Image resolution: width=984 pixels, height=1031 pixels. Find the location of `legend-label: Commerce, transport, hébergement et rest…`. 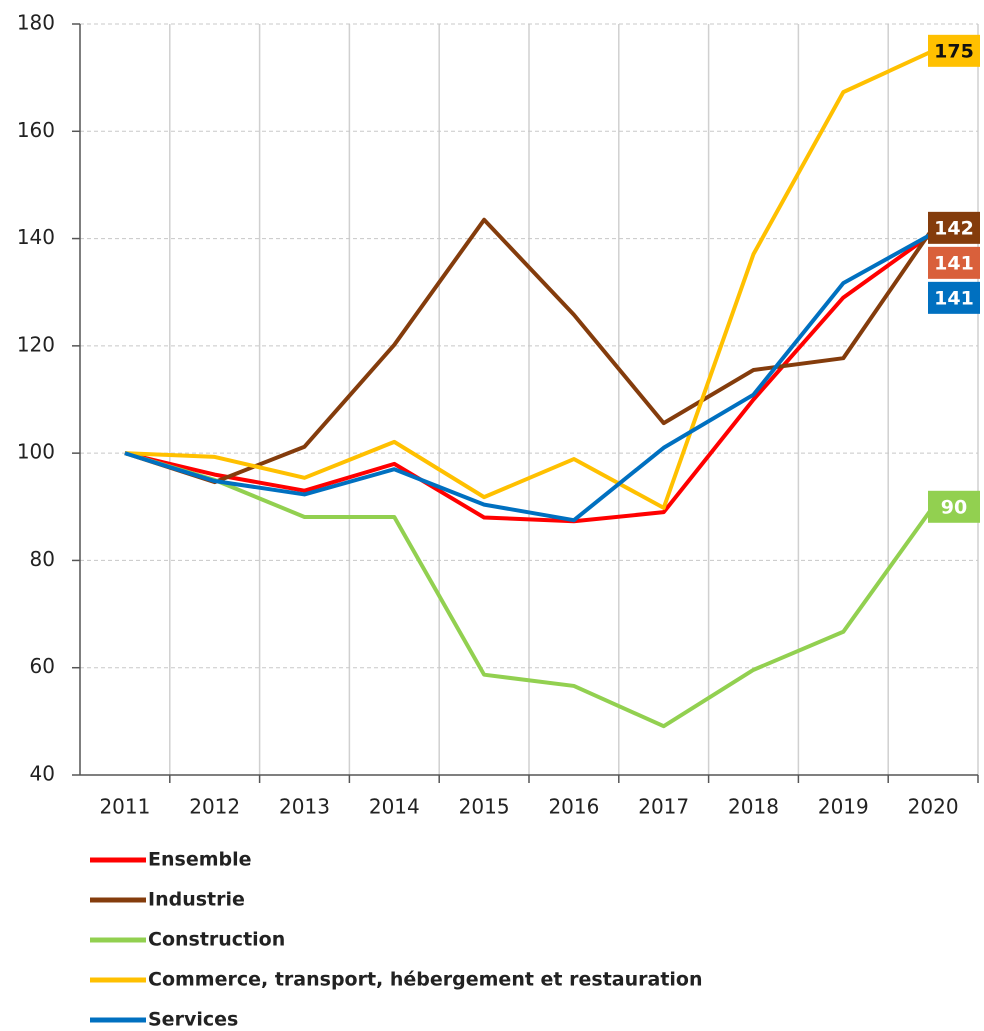

legend-label: Commerce, transport, hébergement et rest… is located at coordinates (425, 980).